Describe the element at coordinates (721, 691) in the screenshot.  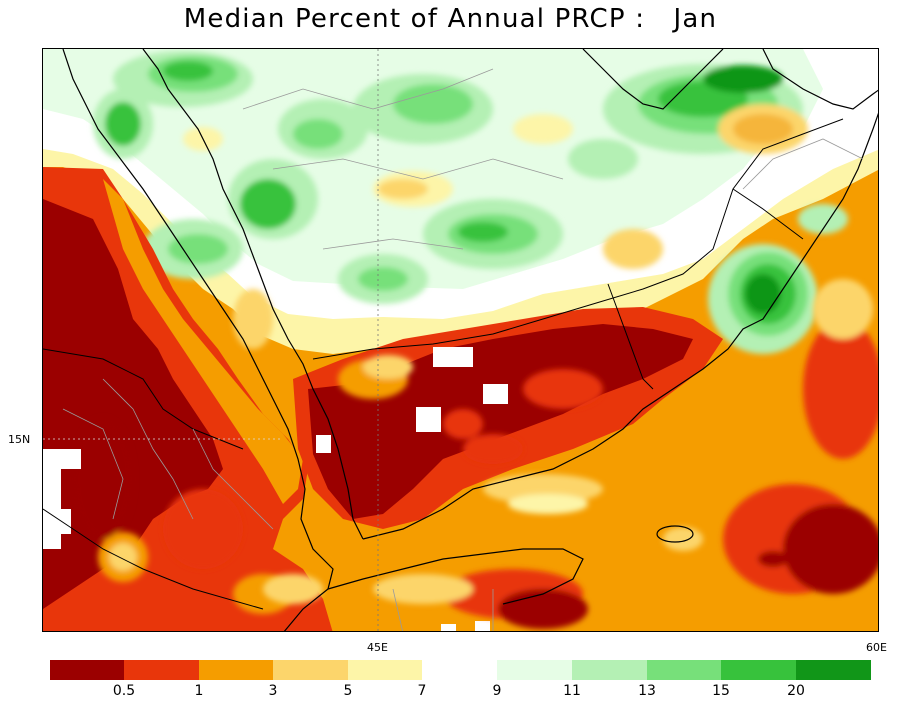
I see `colorbar-label: 15` at that location.